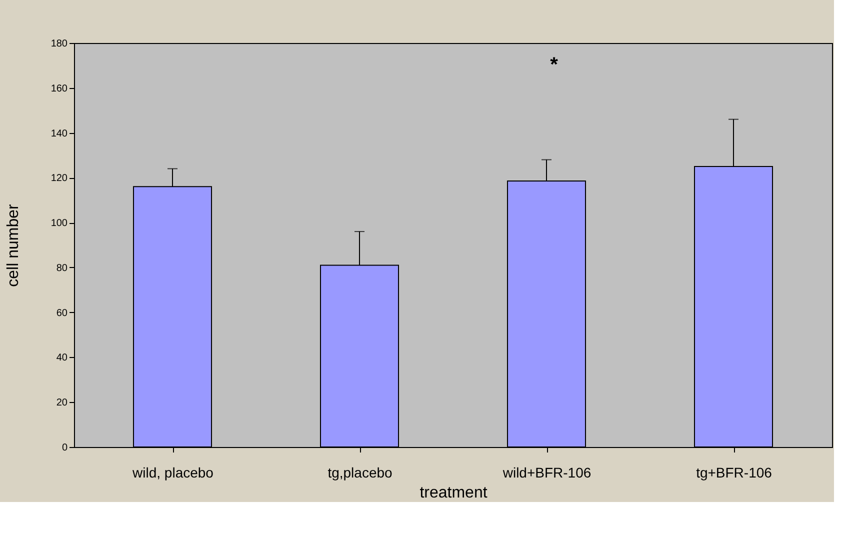 The image size is (848, 546). I want to click on y-tick-label: 120, so click(59, 178).